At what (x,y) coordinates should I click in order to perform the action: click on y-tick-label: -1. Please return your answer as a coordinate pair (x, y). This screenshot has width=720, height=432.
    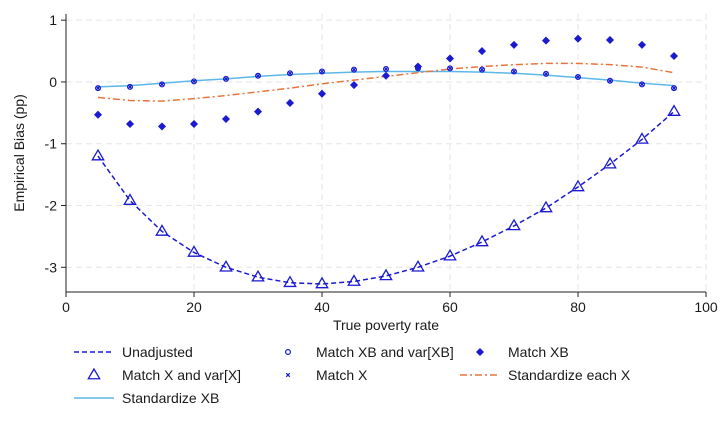
    Looking at the image, I should click on (51, 144).